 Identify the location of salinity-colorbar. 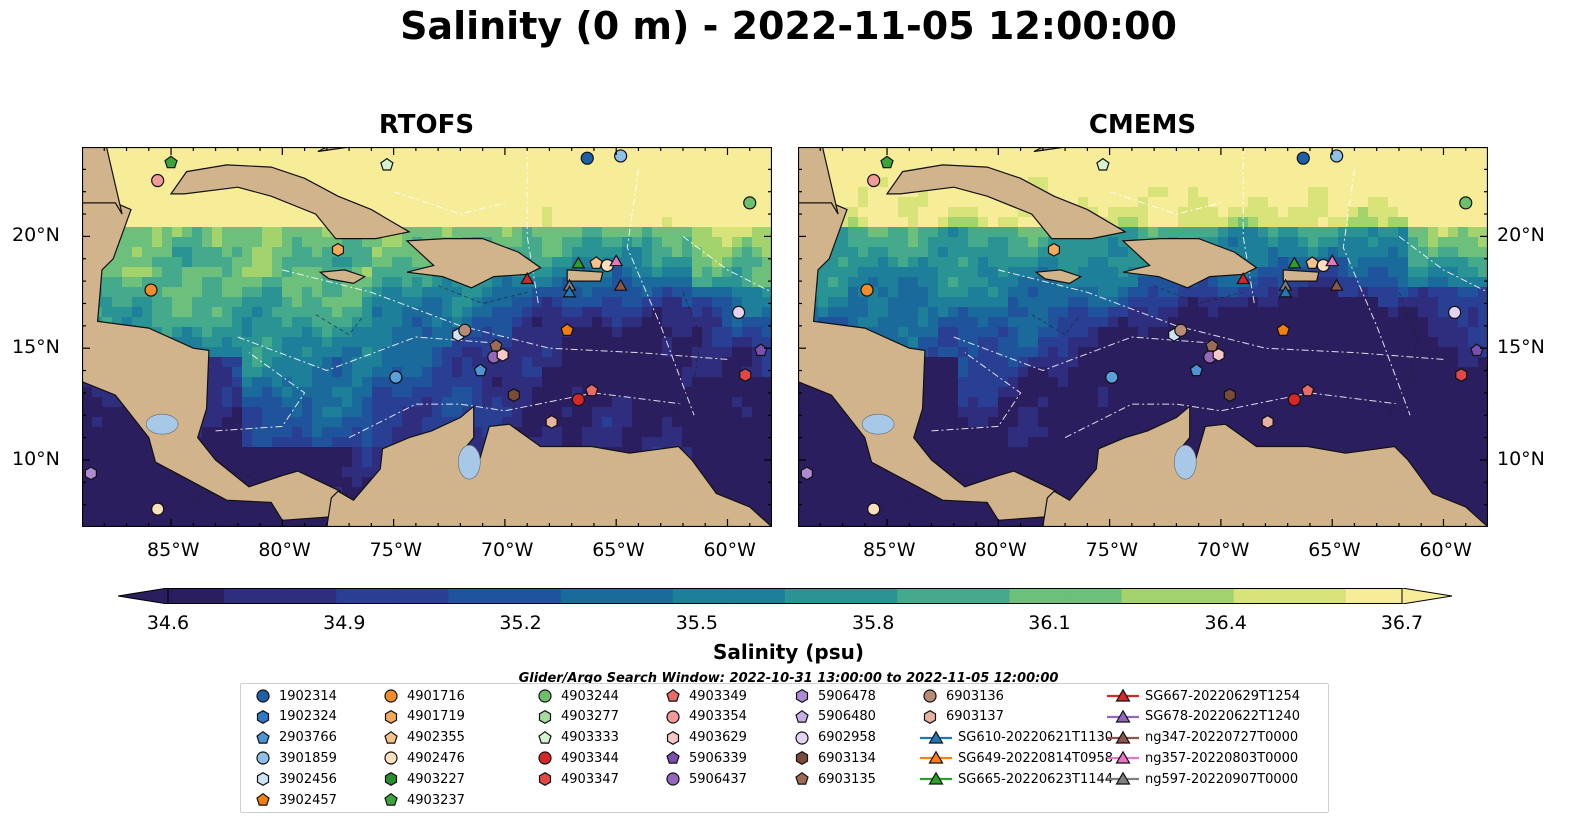
(785, 596).